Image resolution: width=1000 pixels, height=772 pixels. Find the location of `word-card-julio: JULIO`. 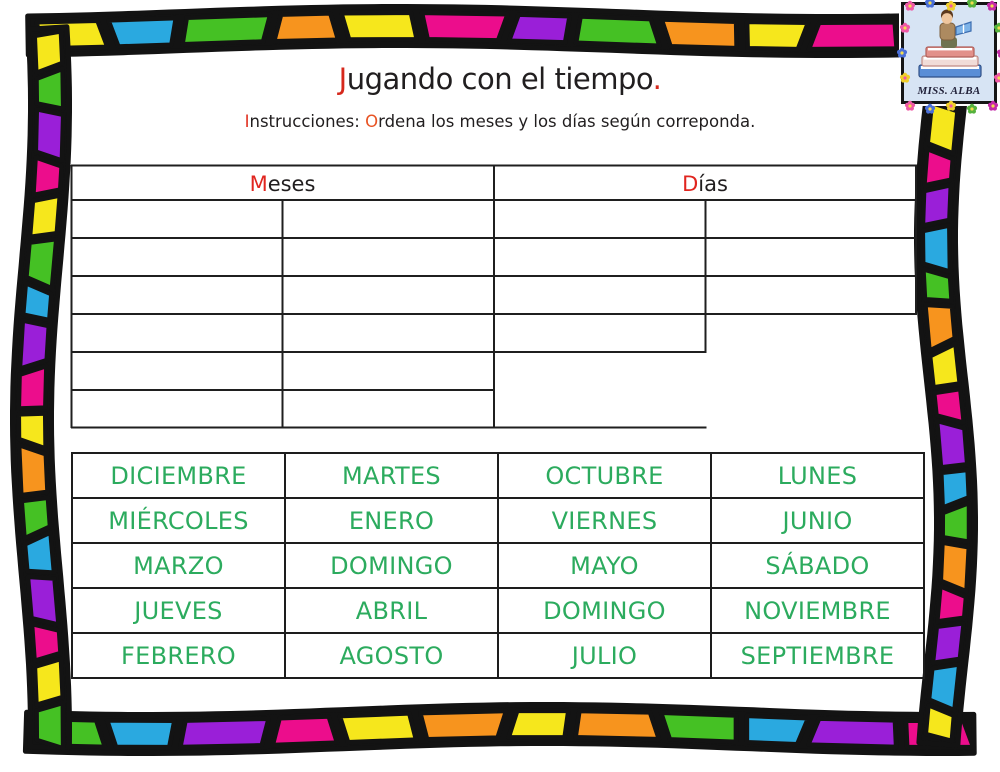

word-card-julio: JULIO is located at coordinates (604, 655).